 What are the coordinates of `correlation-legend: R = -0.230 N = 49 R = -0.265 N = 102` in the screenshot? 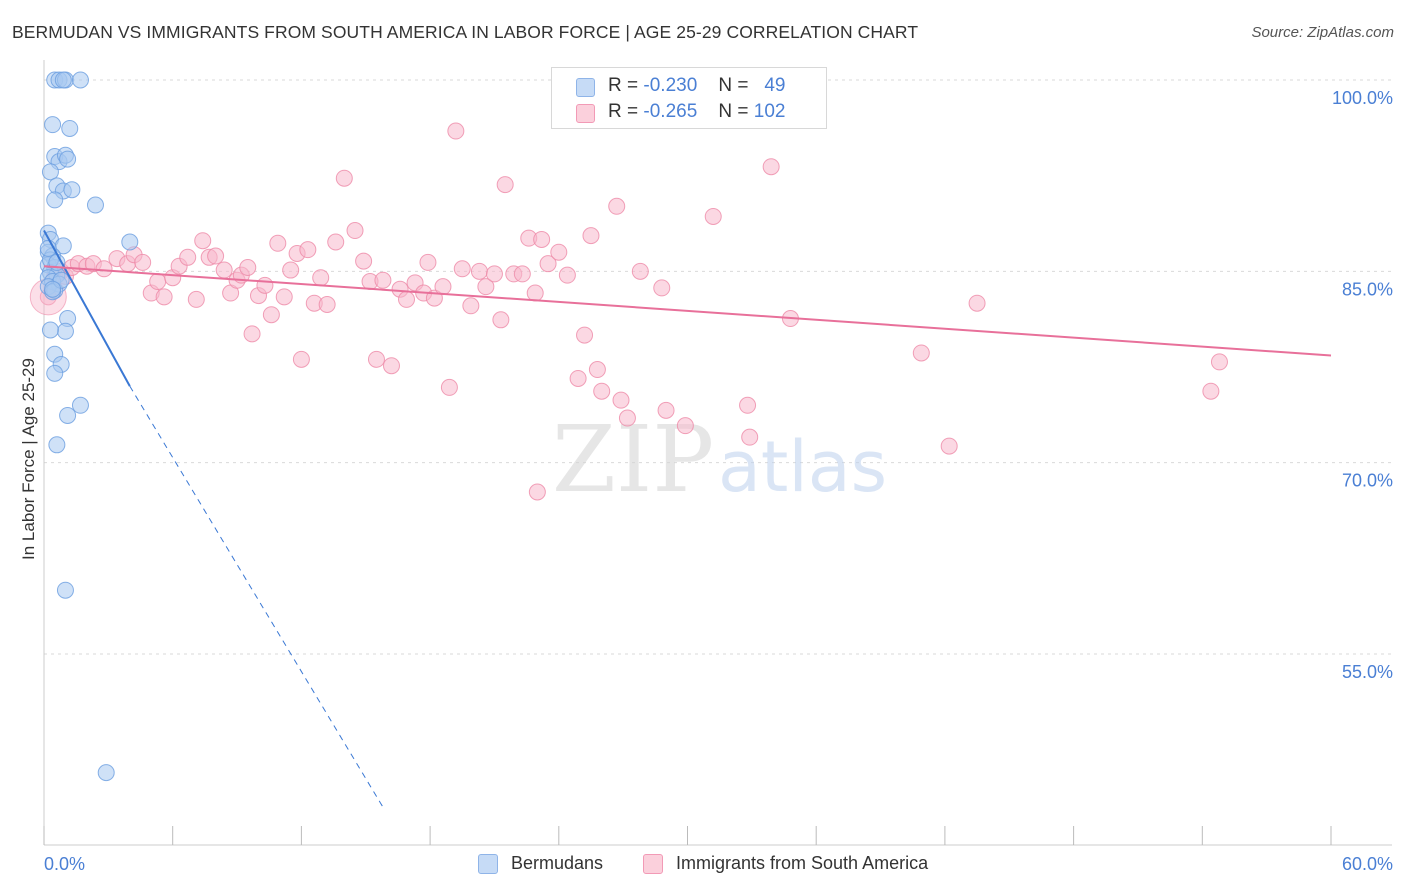 It's located at (689, 98).